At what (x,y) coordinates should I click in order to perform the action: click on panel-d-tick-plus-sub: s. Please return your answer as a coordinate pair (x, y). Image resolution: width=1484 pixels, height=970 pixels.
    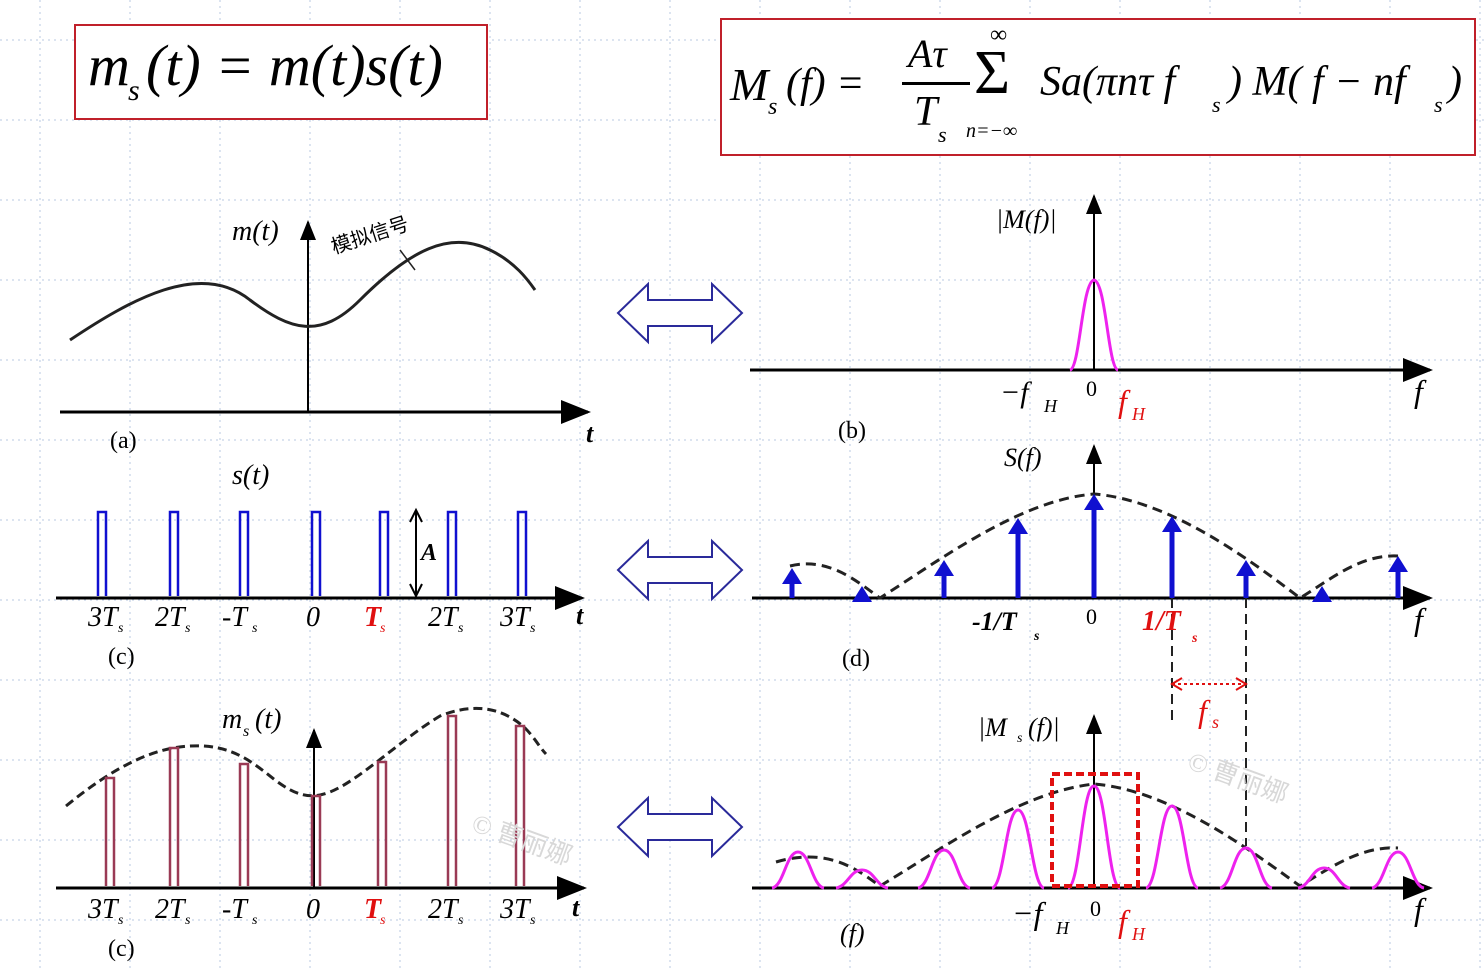
    Looking at the image, I should click on (1194, 638).